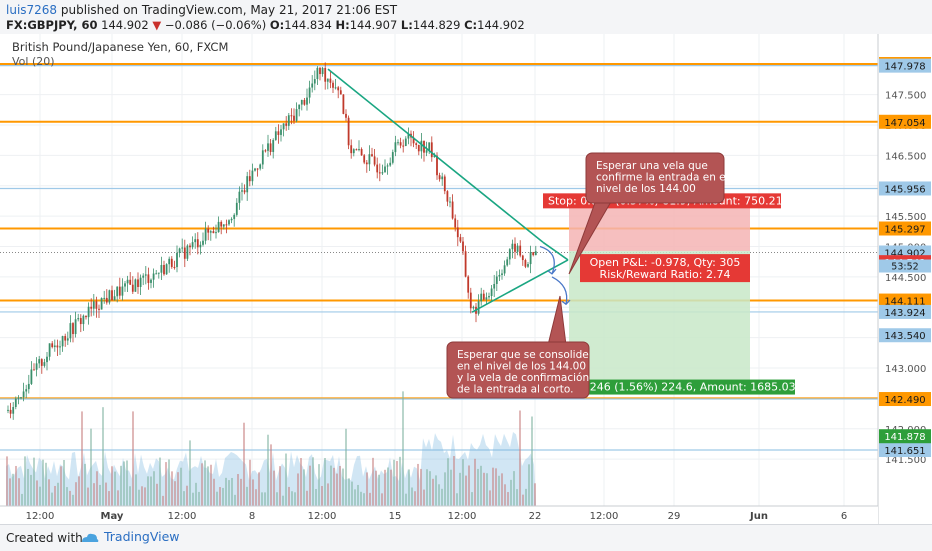 The width and height of the screenshot is (932, 551). Describe the element at coordinates (904, 313) in the screenshot. I see `price-line-tag-label: 143.924` at that location.